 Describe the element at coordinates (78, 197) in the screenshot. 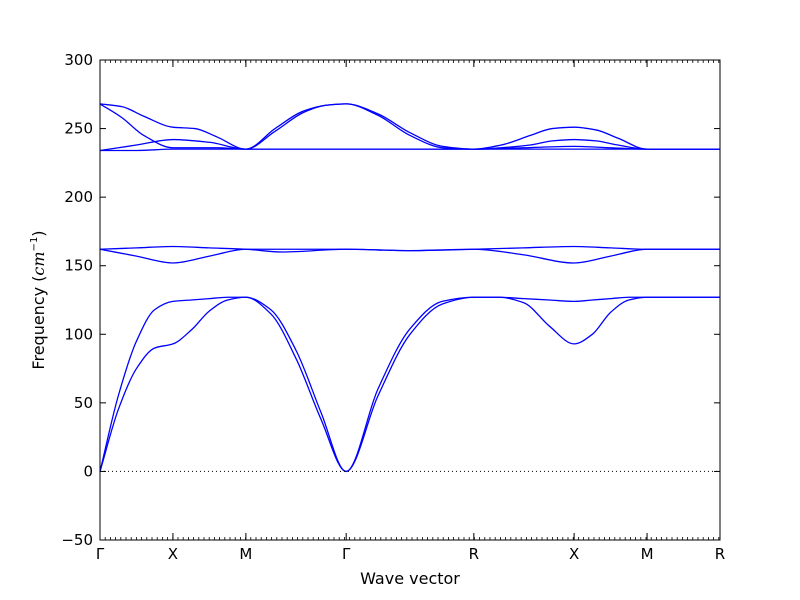

I see `y-tick-label: 200` at that location.